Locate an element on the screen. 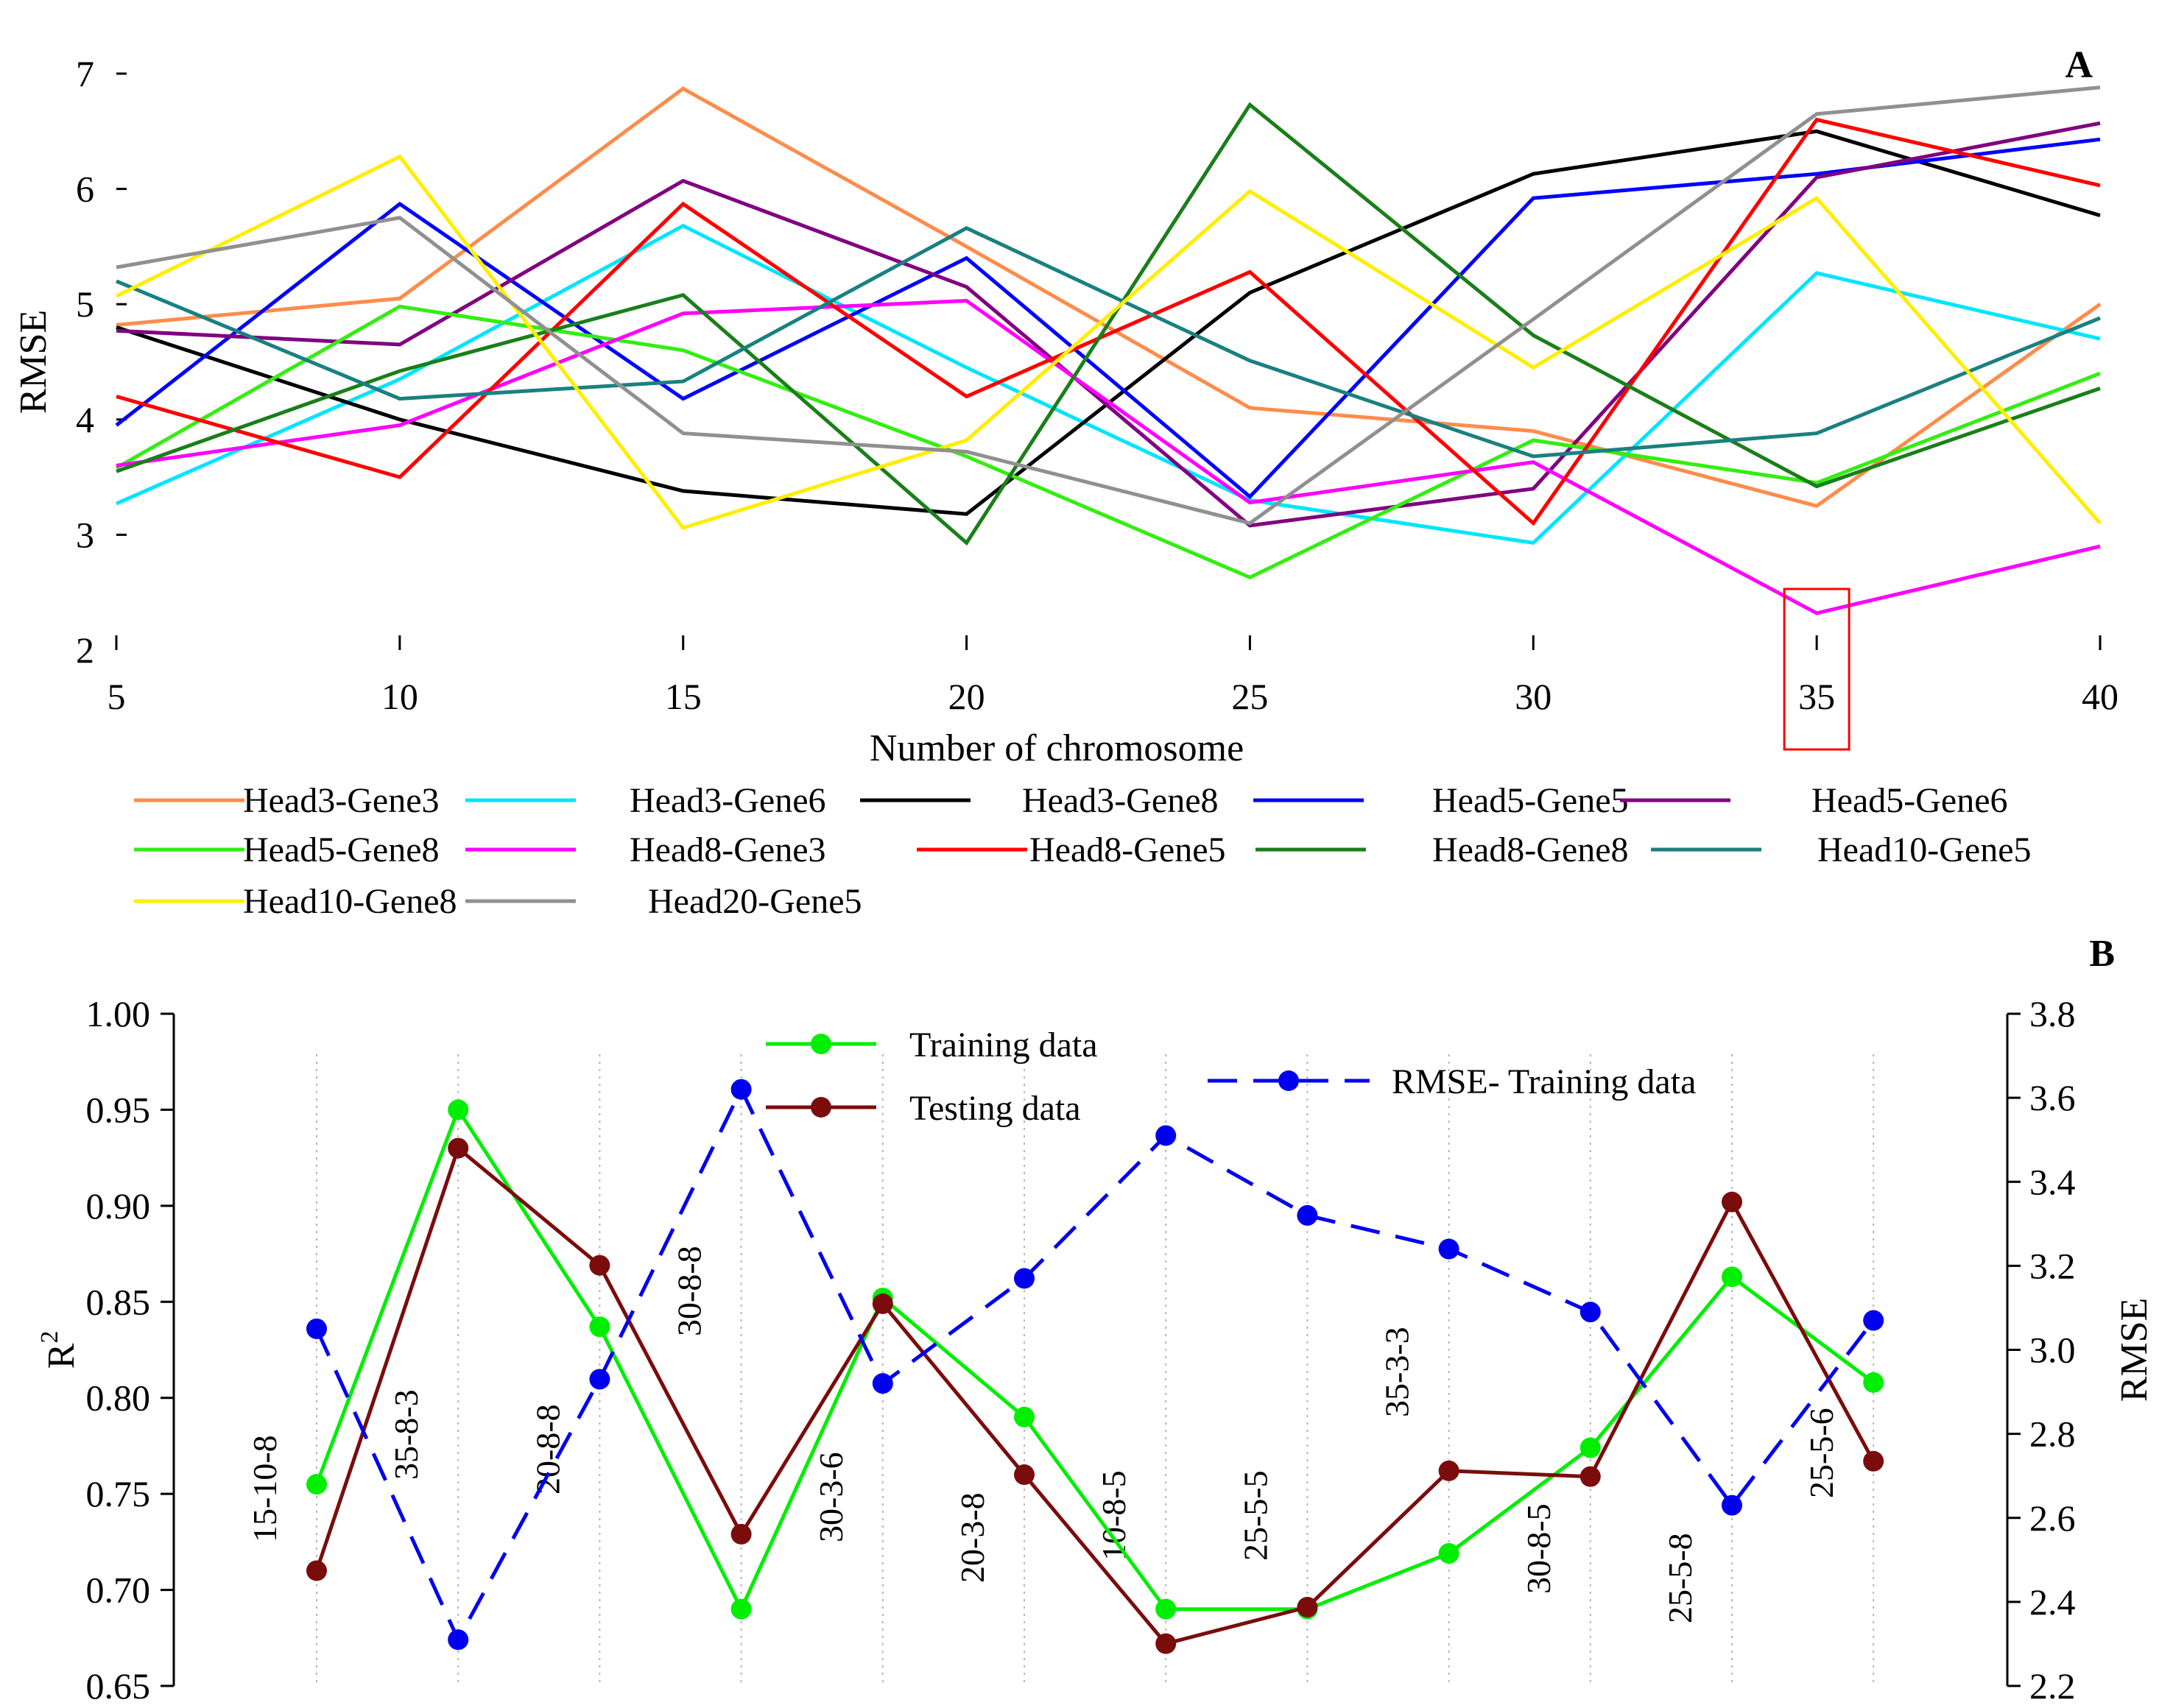 The image size is (2173, 1708). x-tick-label-30: 30 is located at coordinates (1533, 696).